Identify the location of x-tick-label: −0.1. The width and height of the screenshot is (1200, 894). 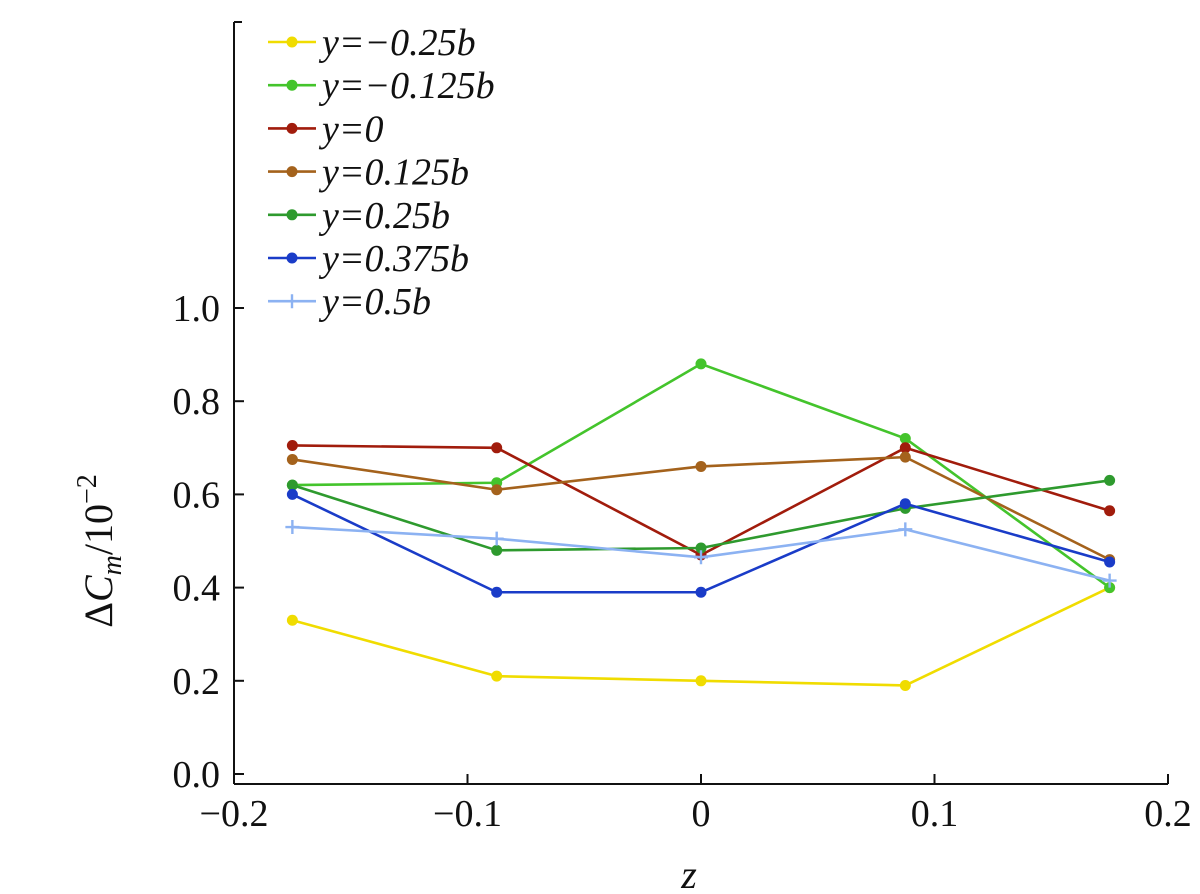
(467, 814).